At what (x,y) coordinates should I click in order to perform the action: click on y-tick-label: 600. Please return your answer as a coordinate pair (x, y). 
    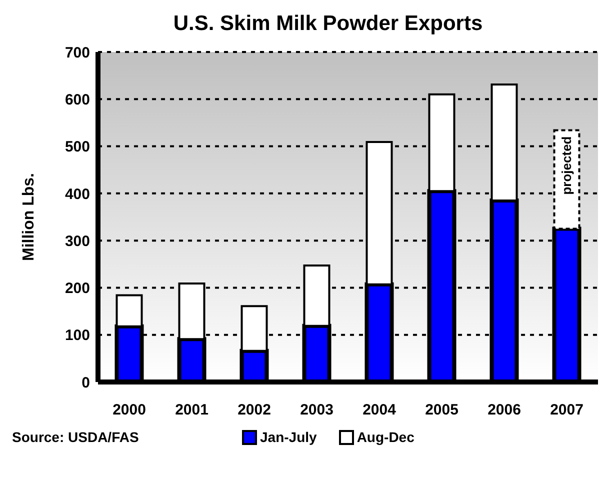
    Looking at the image, I should click on (77, 99).